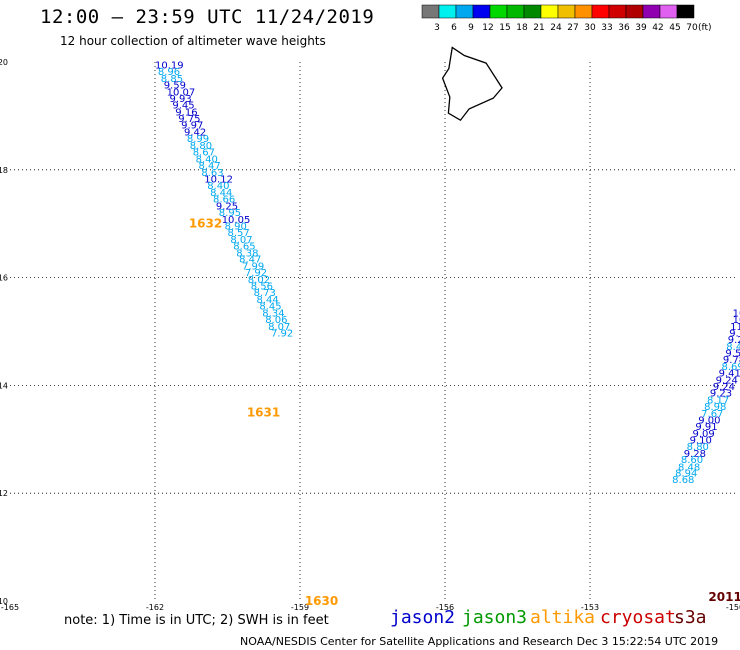 The height and width of the screenshot is (650, 740). I want to click on colorbar-tick: 33, so click(606, 28).